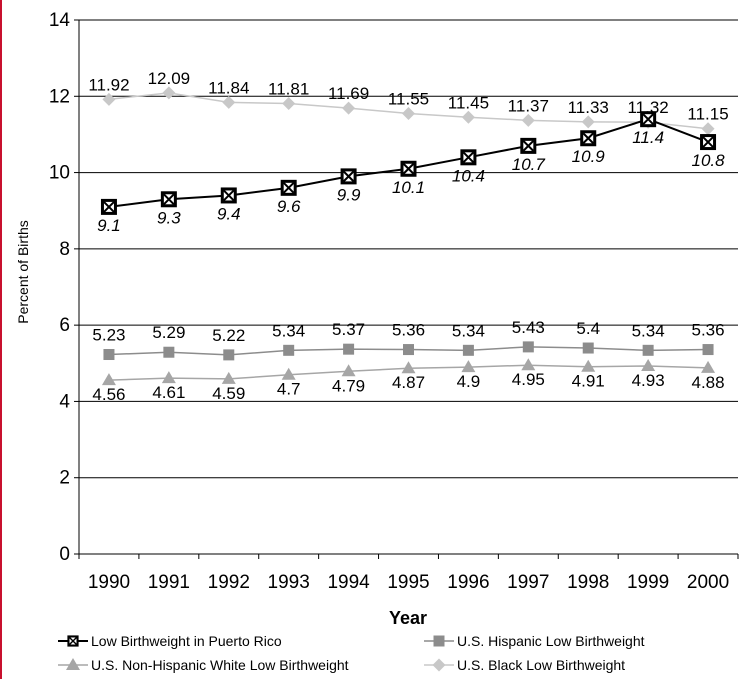 Image resolution: width=743 pixels, height=679 pixels. Describe the element at coordinates (64, 401) in the screenshot. I see `y-tick-label: 4` at that location.